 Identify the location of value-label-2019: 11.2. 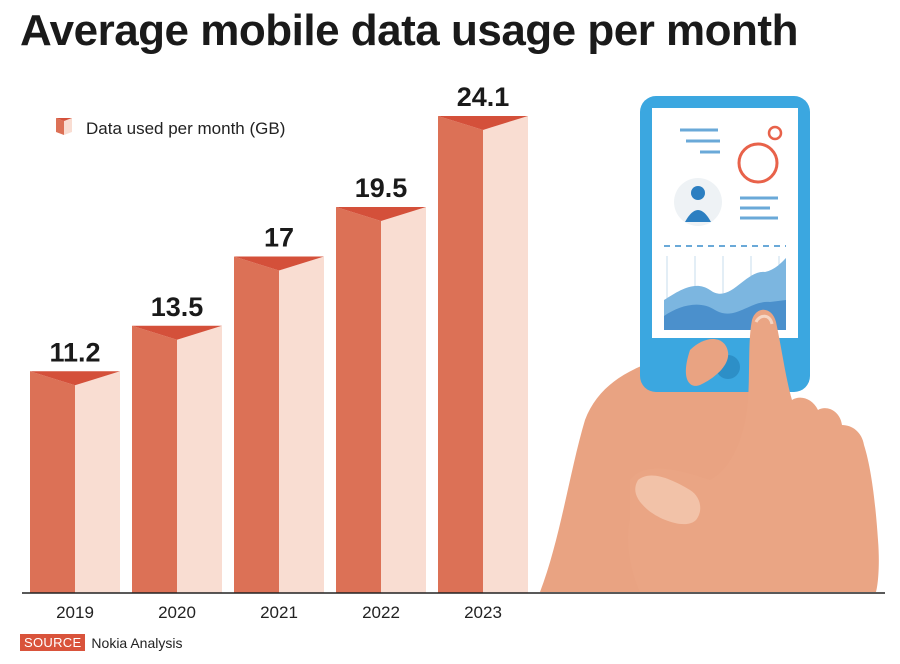
(74, 352).